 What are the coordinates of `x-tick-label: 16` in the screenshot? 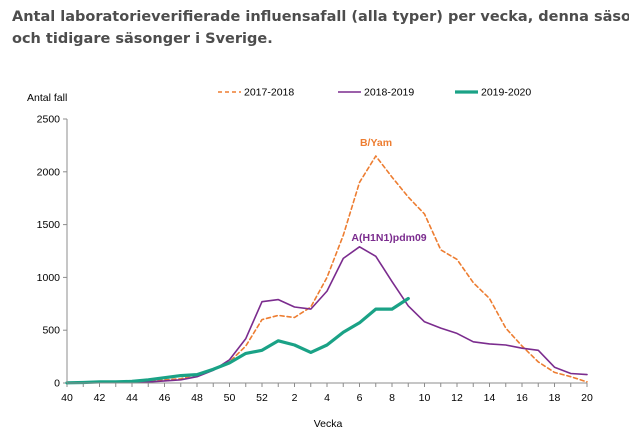 It's located at (522, 398).